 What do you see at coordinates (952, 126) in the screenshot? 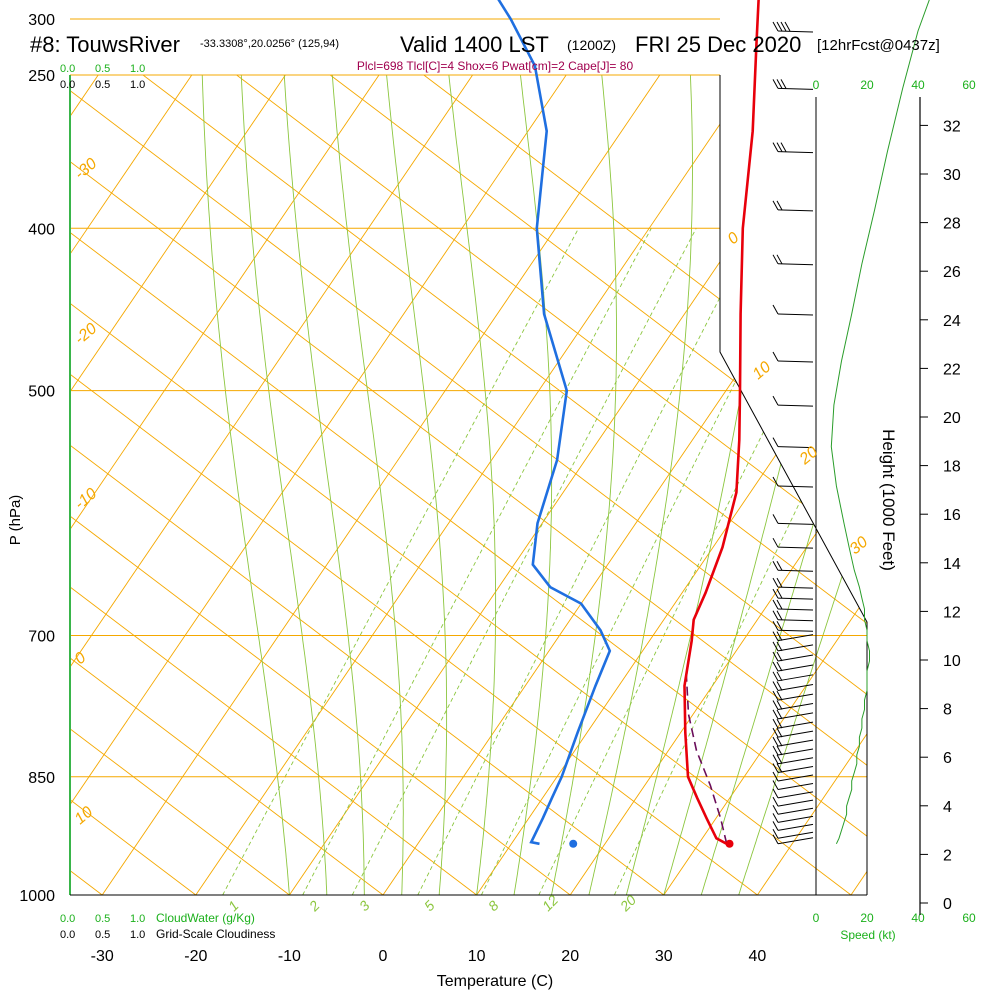
I see `height-tick-label: 32` at bounding box center [952, 126].